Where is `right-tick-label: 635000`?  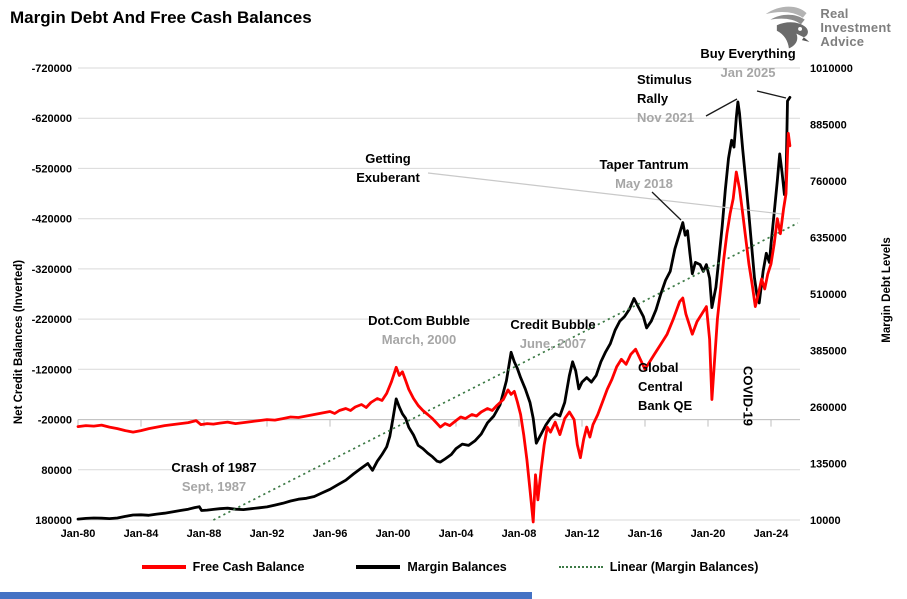 right-tick-label: 635000 is located at coordinates (828, 239).